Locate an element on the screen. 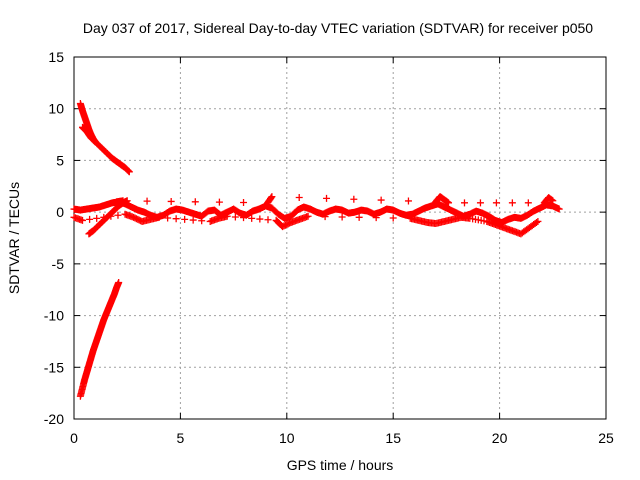  series-near-zero-band-lower is located at coordinates (306, 224).